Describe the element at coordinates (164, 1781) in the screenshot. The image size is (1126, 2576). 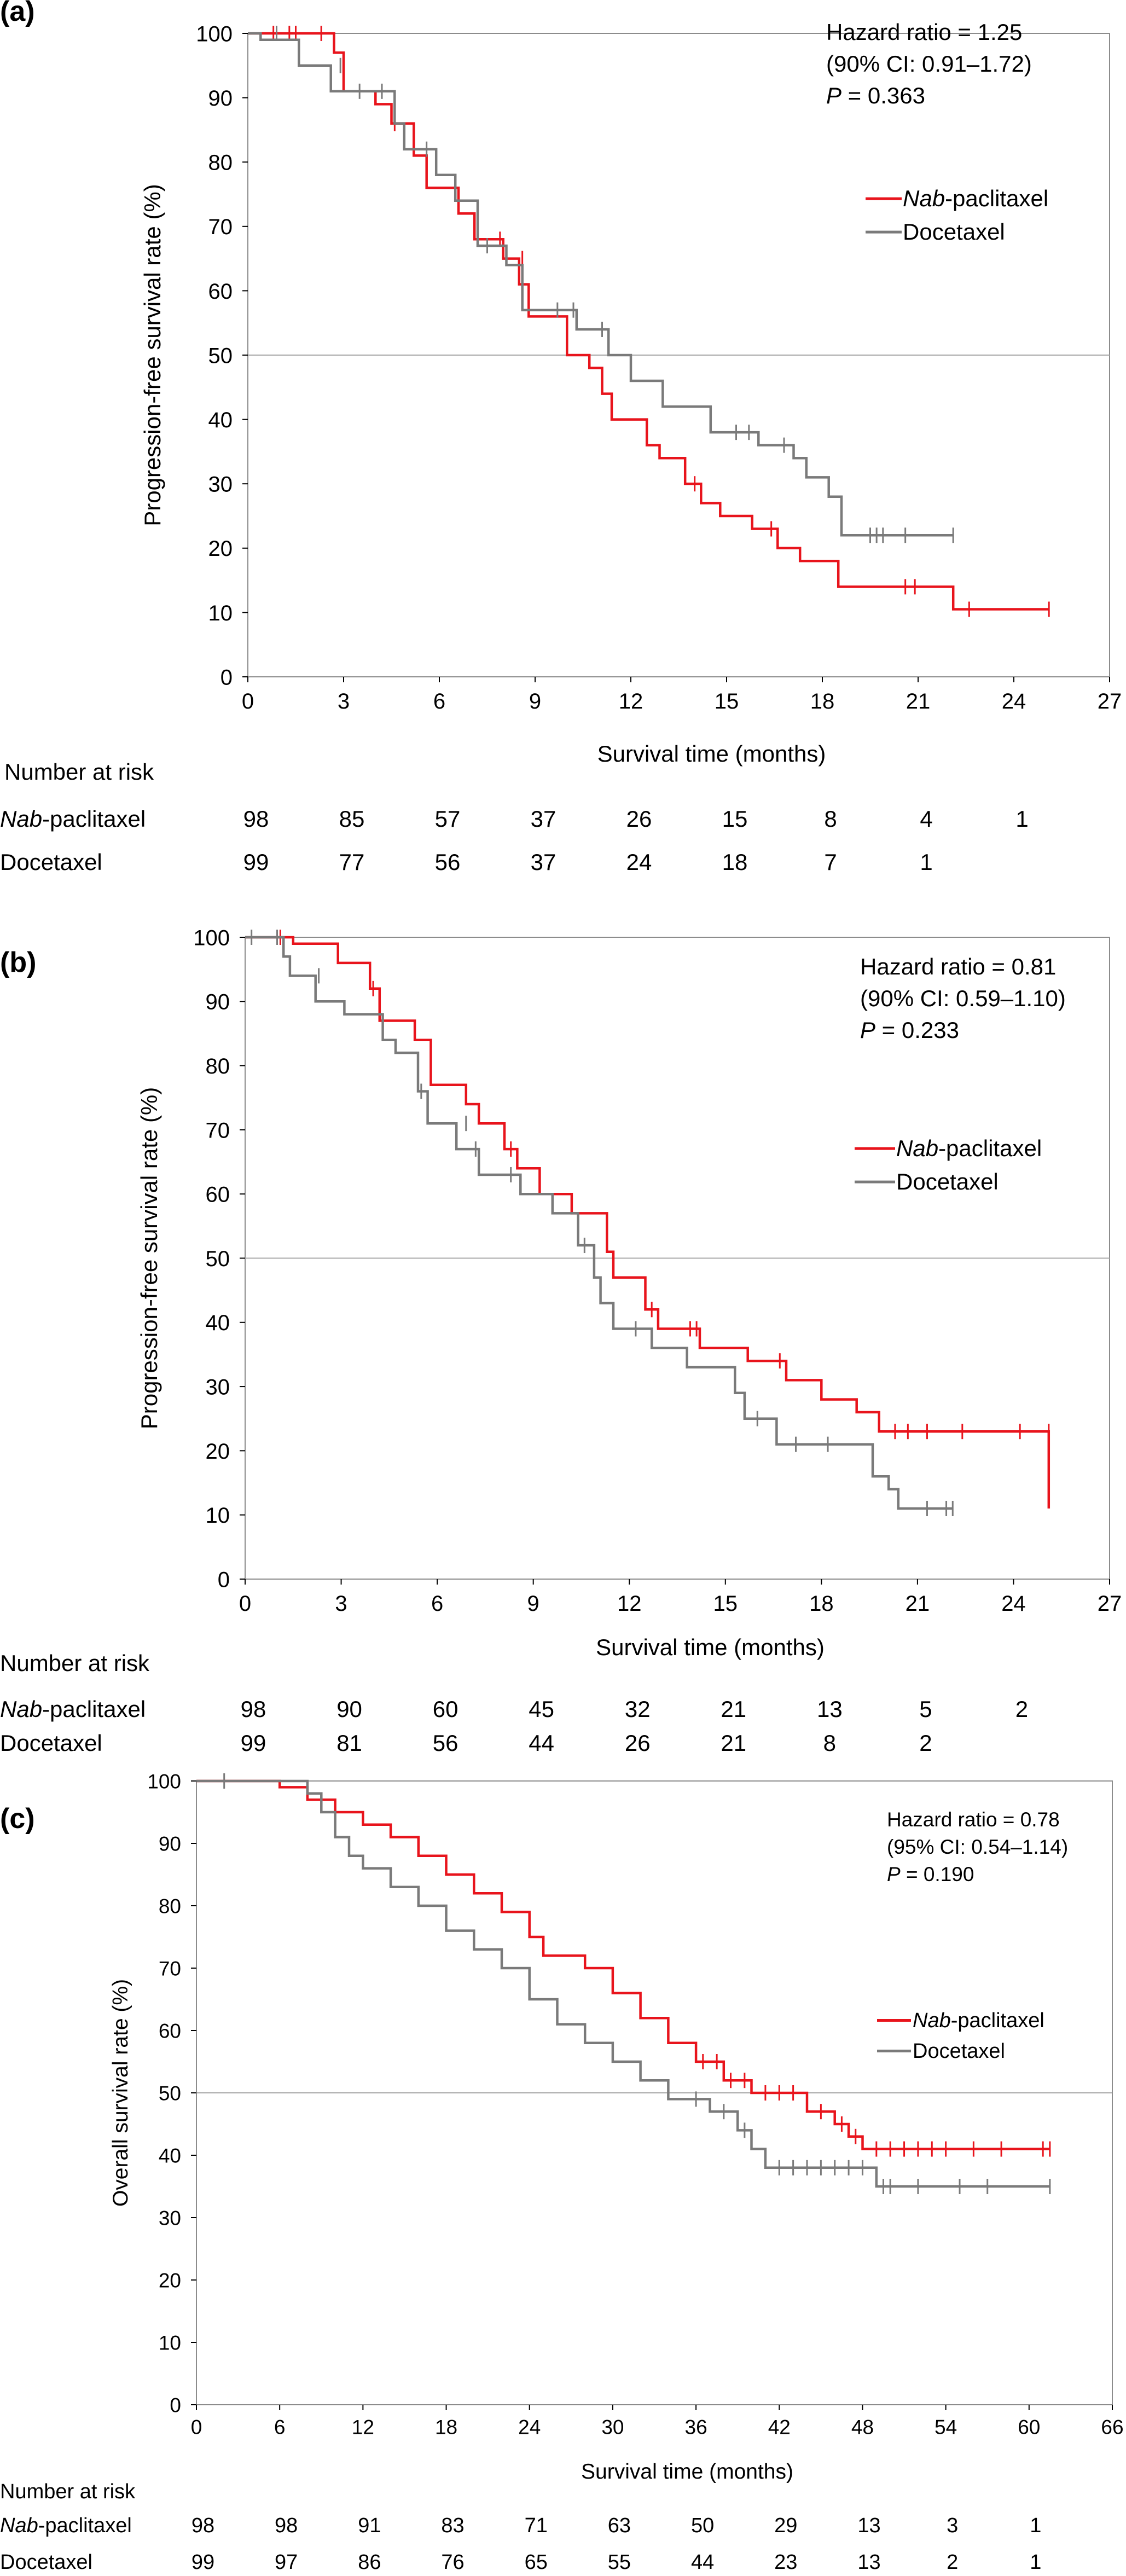
I see `y-tick-label: 100` at that location.